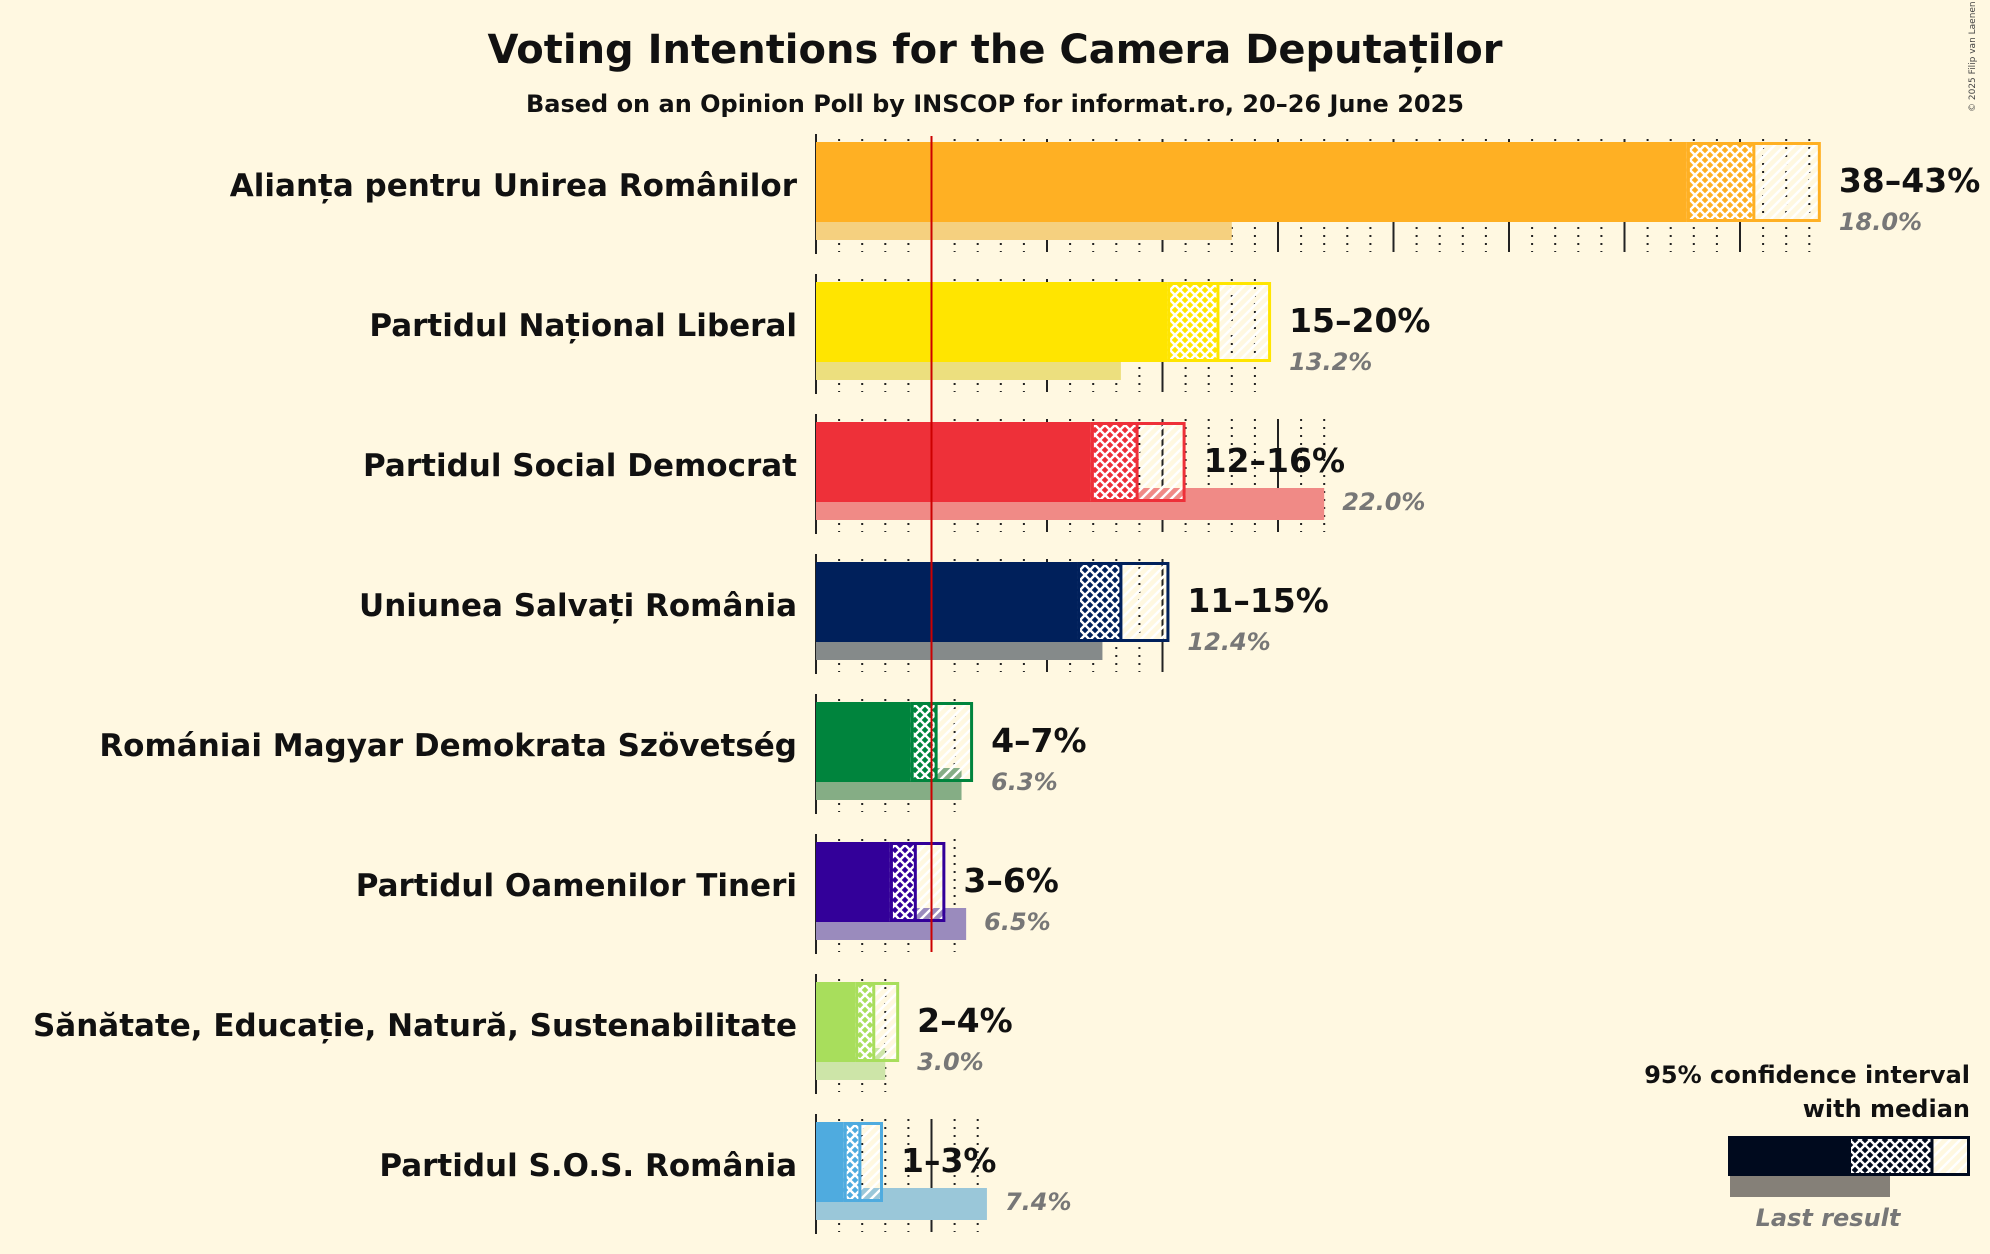  Describe the element at coordinates (1330, 362) in the screenshot. I see `last-result-label: 13.2%` at that location.